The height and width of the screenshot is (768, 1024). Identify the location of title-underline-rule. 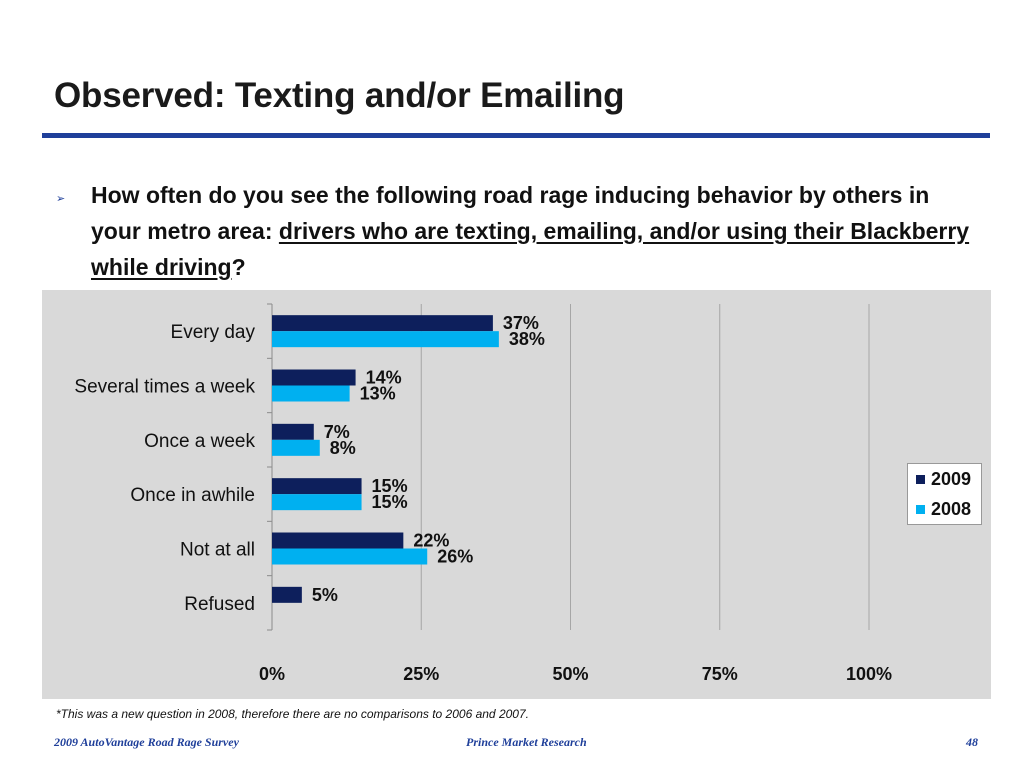
(516, 135).